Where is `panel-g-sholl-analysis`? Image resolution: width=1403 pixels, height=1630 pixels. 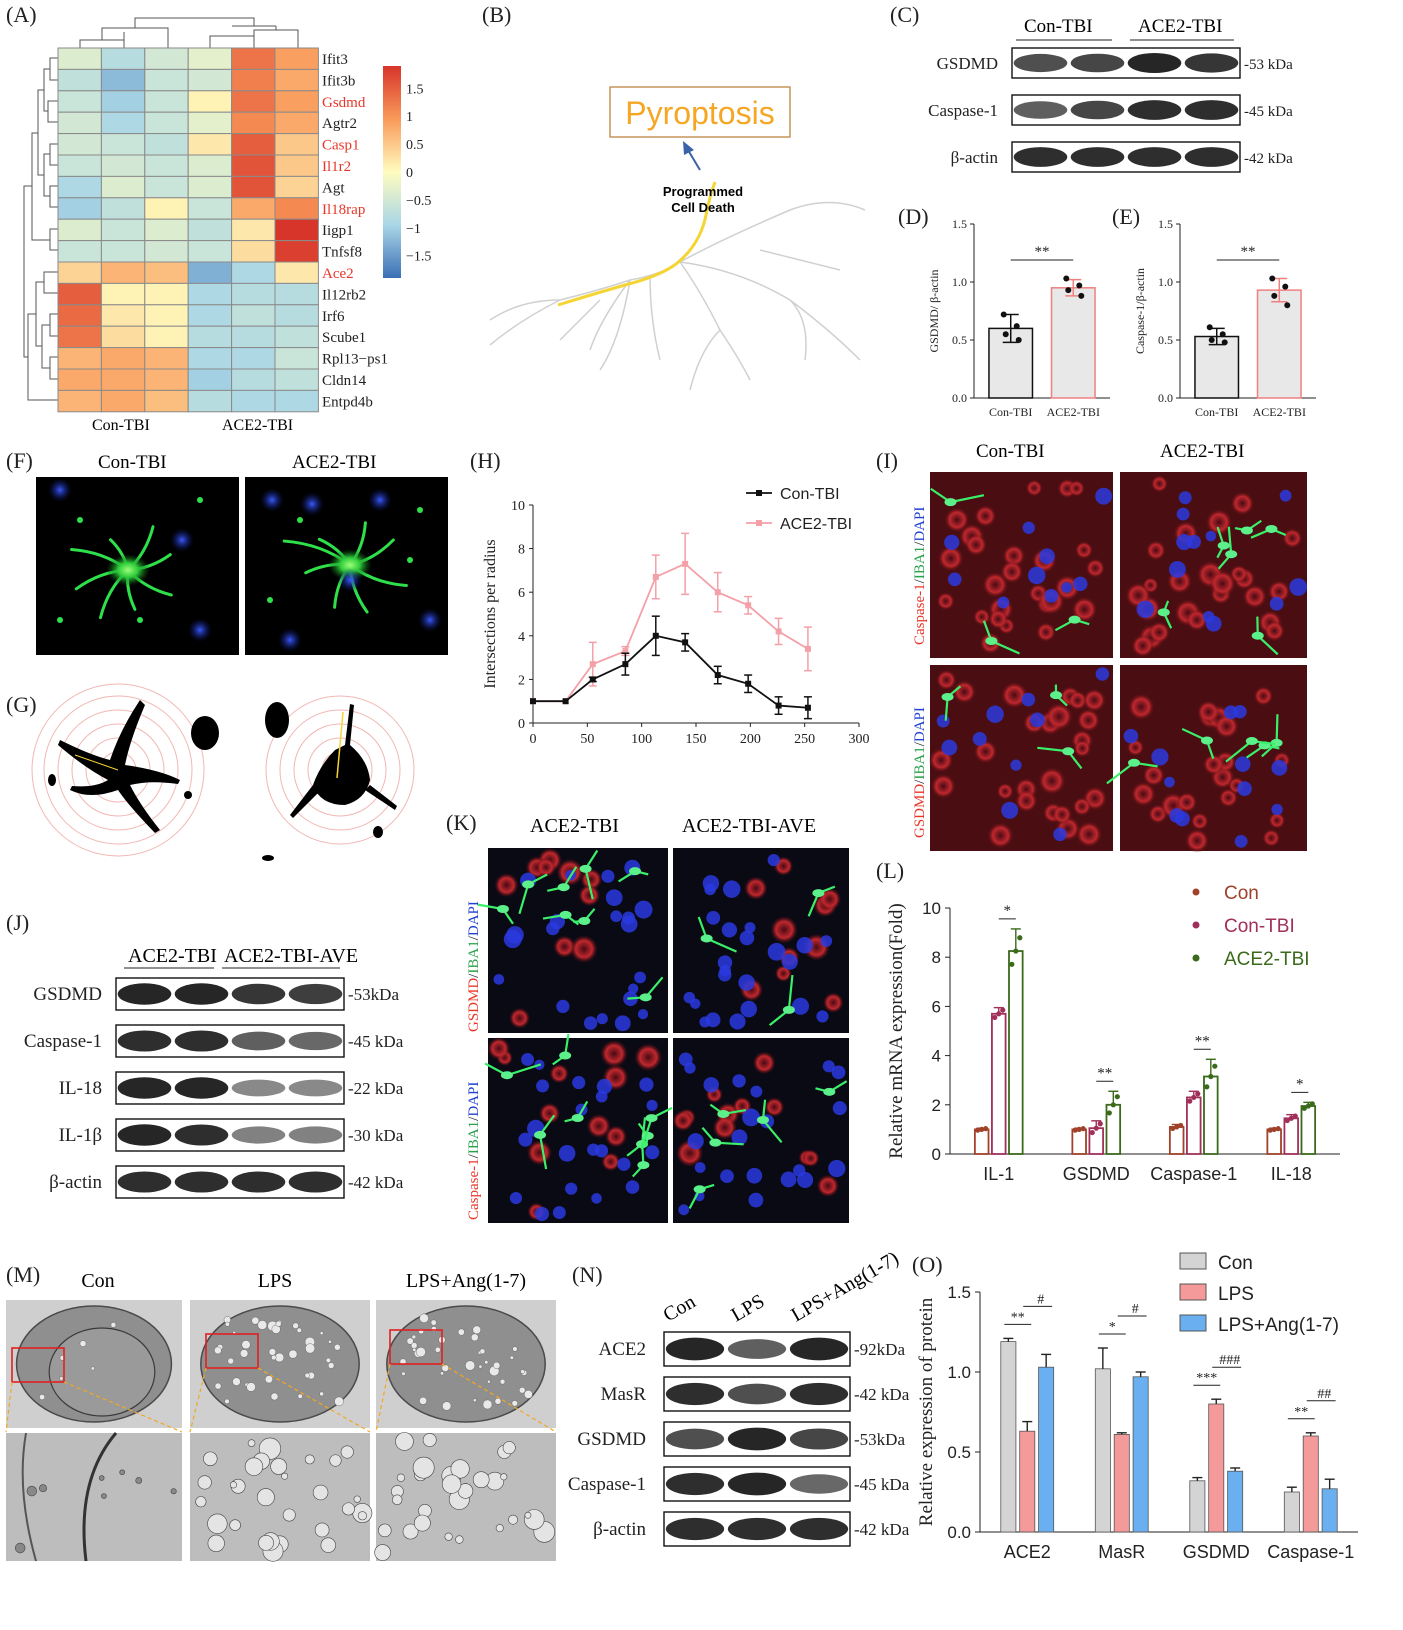
panel-g-sholl-analysis is located at coordinates (223, 772).